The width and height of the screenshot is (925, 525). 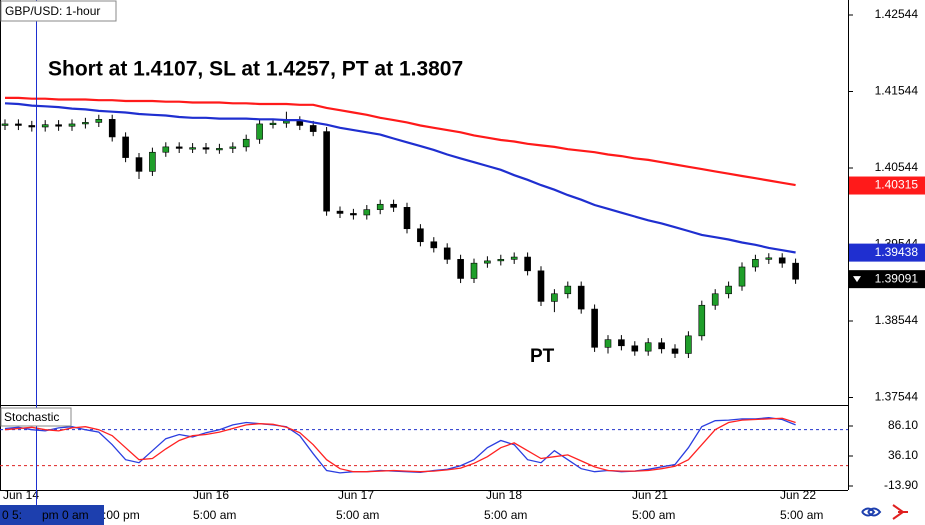 I want to click on x-time-label: 0 5:, so click(x=12, y=515).